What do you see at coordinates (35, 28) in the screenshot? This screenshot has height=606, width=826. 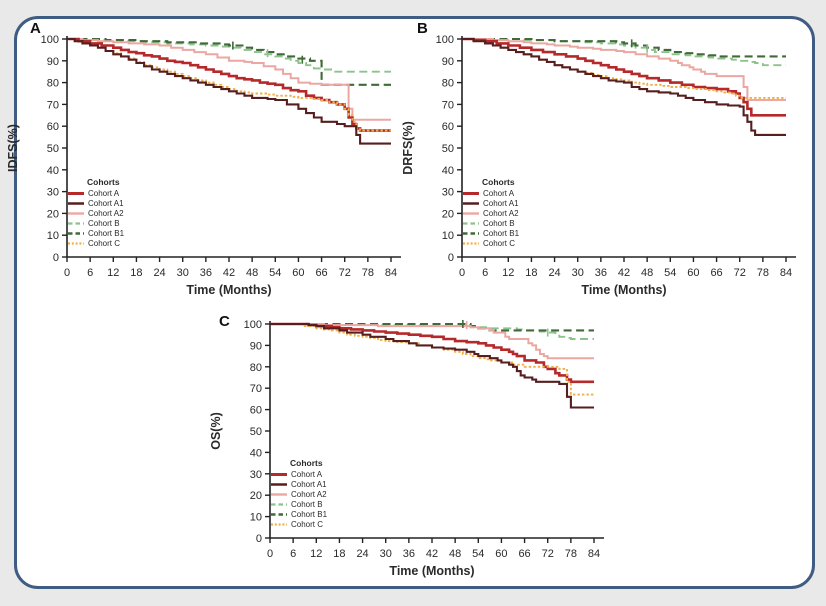 I see `panel-label-a: A` at bounding box center [35, 28].